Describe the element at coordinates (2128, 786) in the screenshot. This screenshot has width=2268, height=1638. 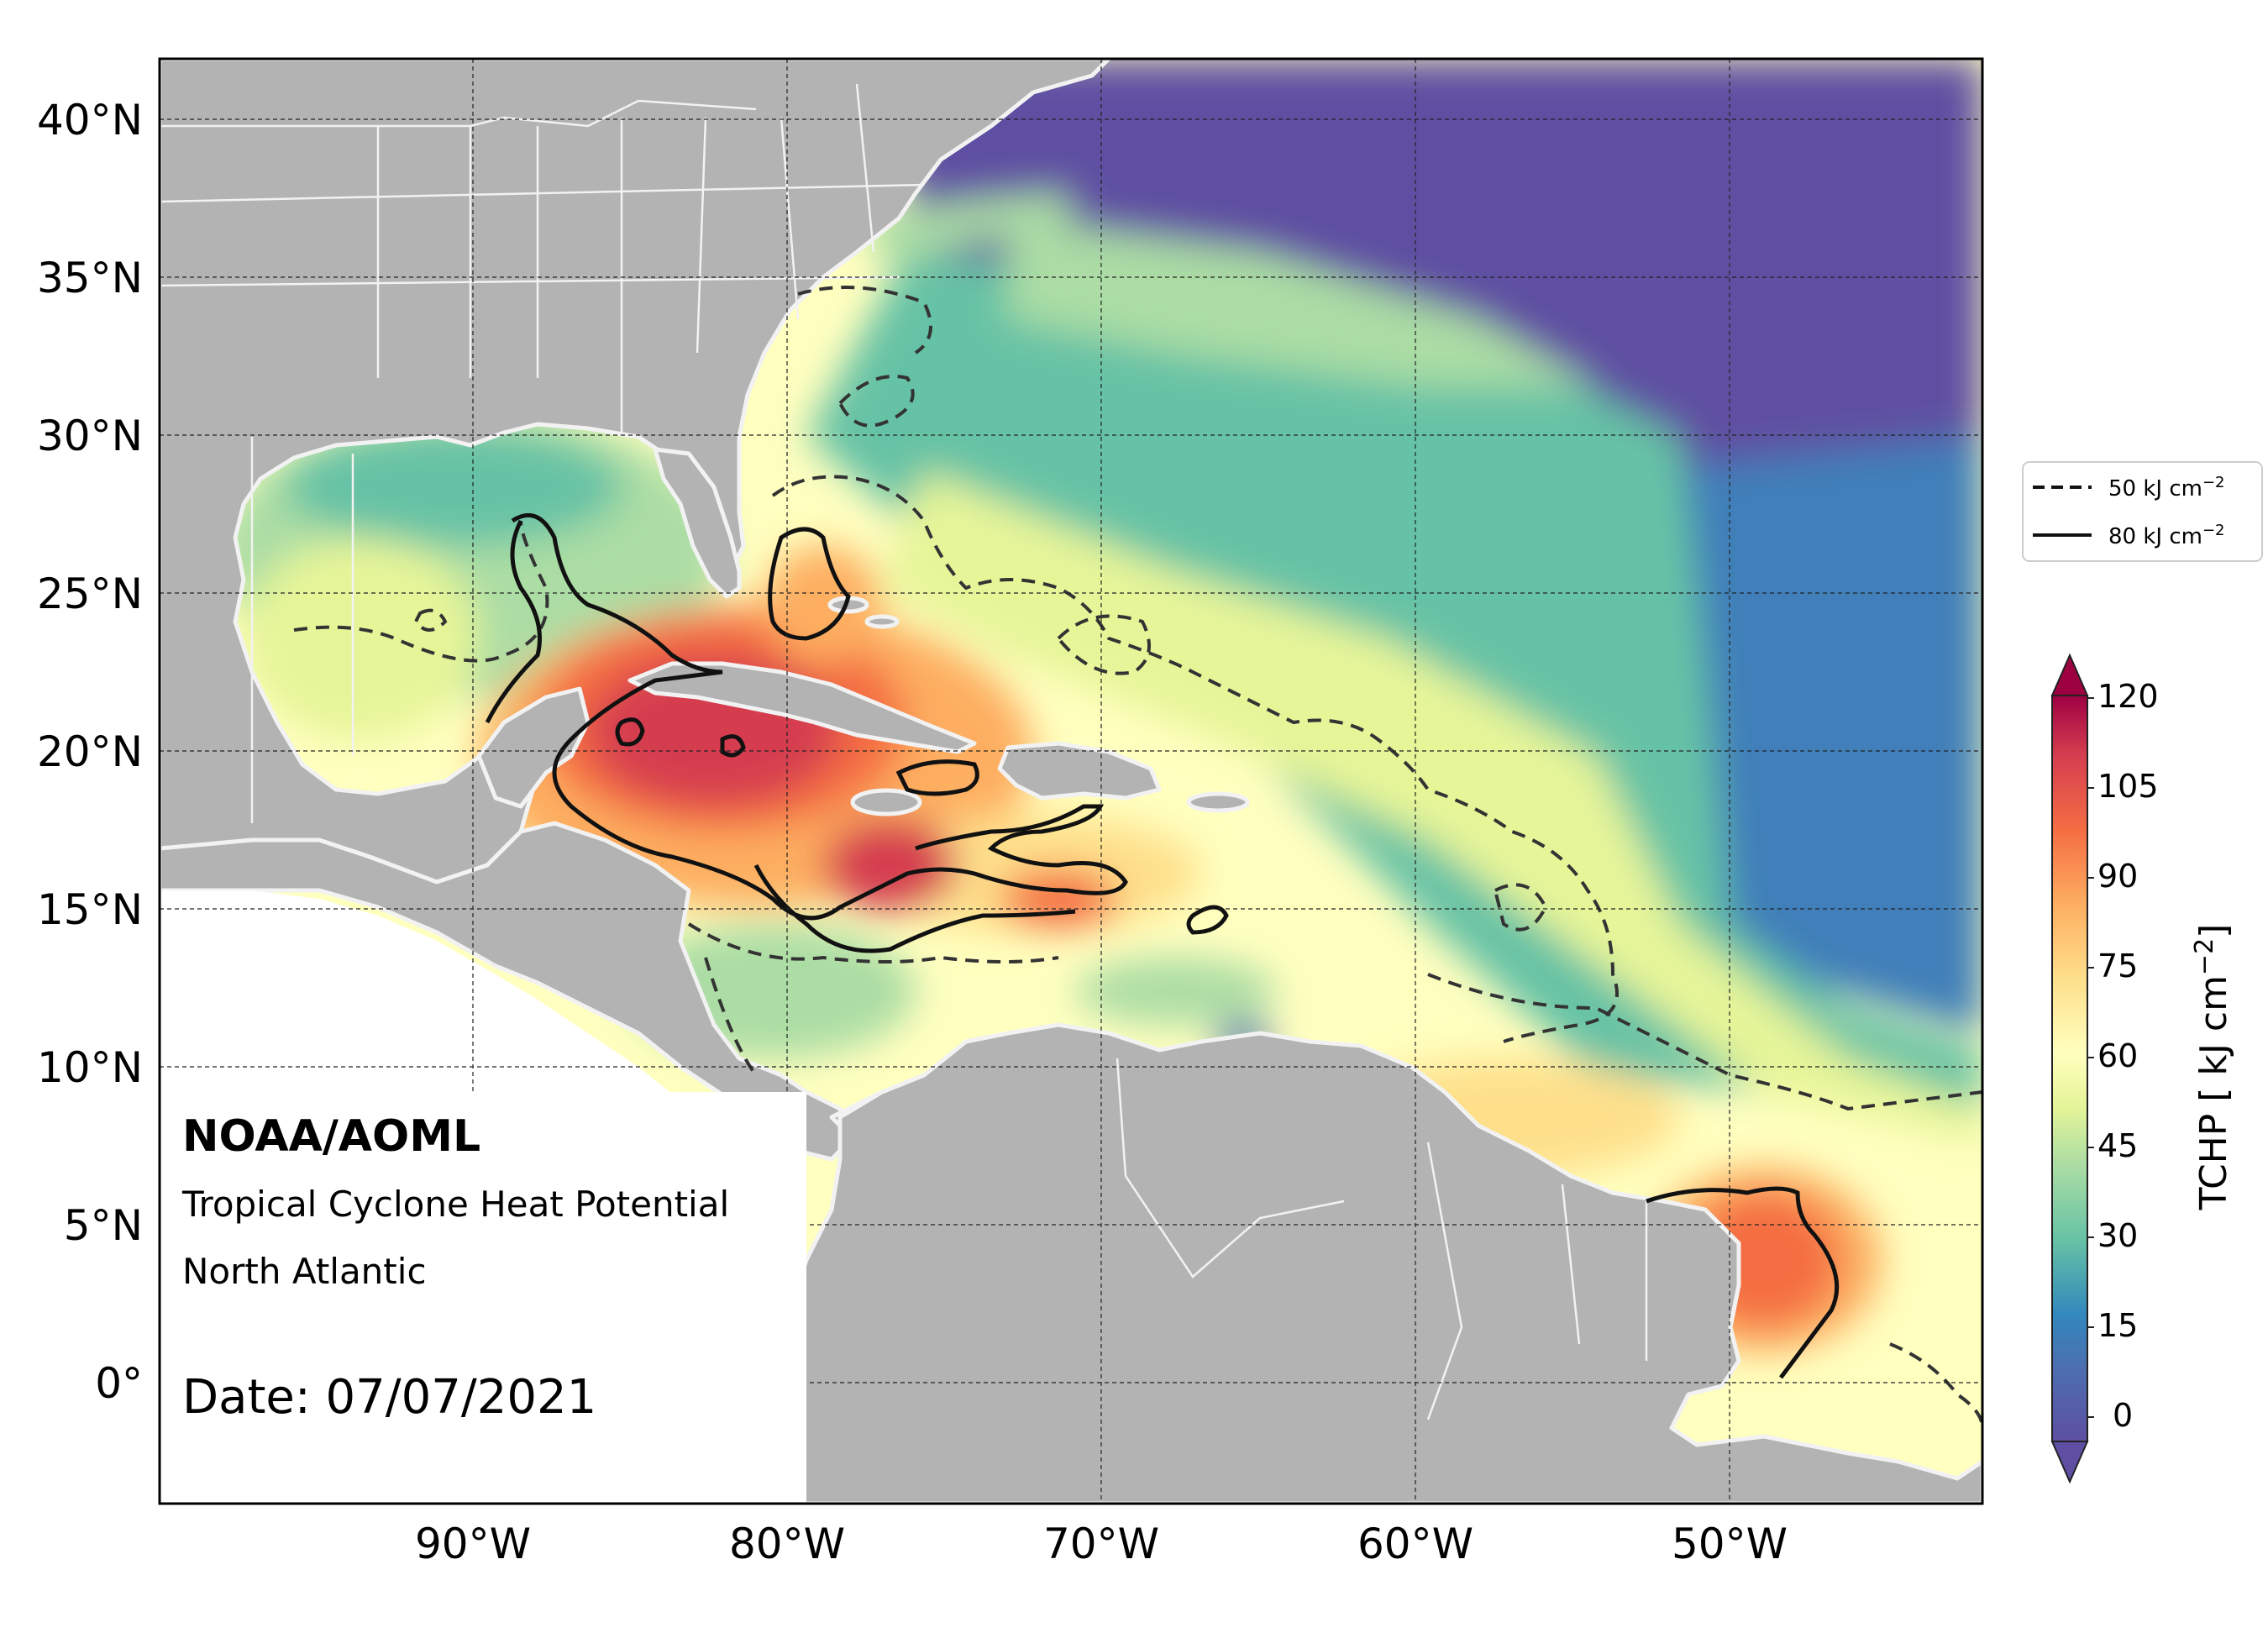
I see `colorbar-tick-label: 105` at that location.